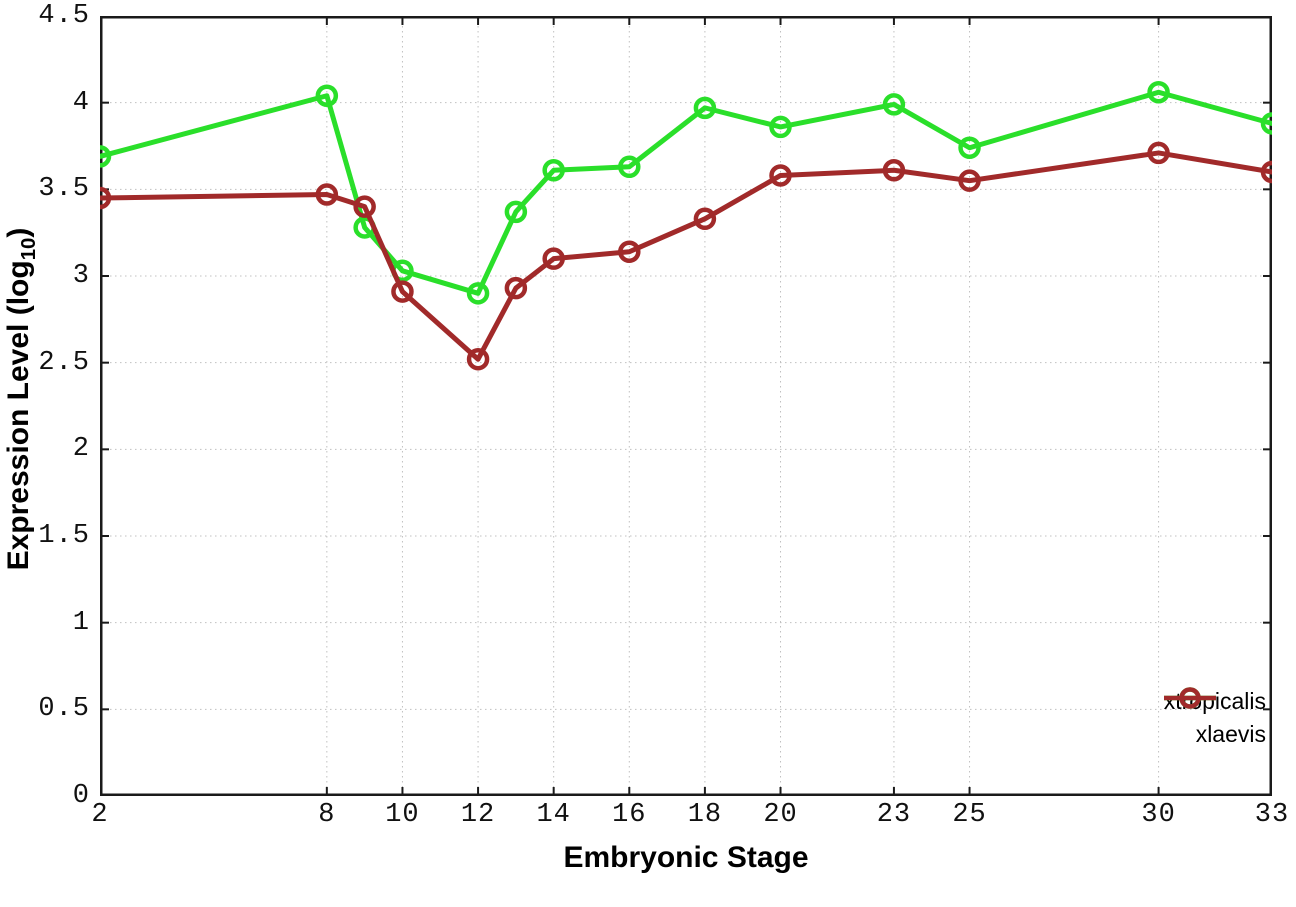  Describe the element at coordinates (18, 232) in the screenshot. I see `y-axis-title-suffix: )` at that location.